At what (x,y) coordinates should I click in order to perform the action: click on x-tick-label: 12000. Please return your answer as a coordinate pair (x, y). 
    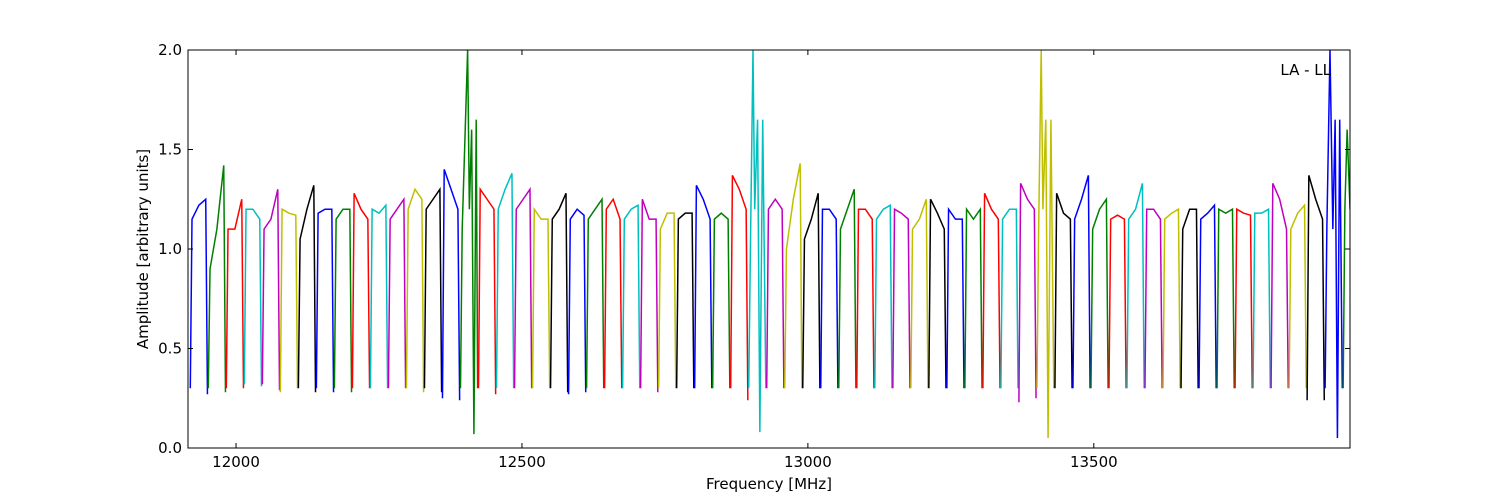
    Looking at the image, I should click on (236, 462).